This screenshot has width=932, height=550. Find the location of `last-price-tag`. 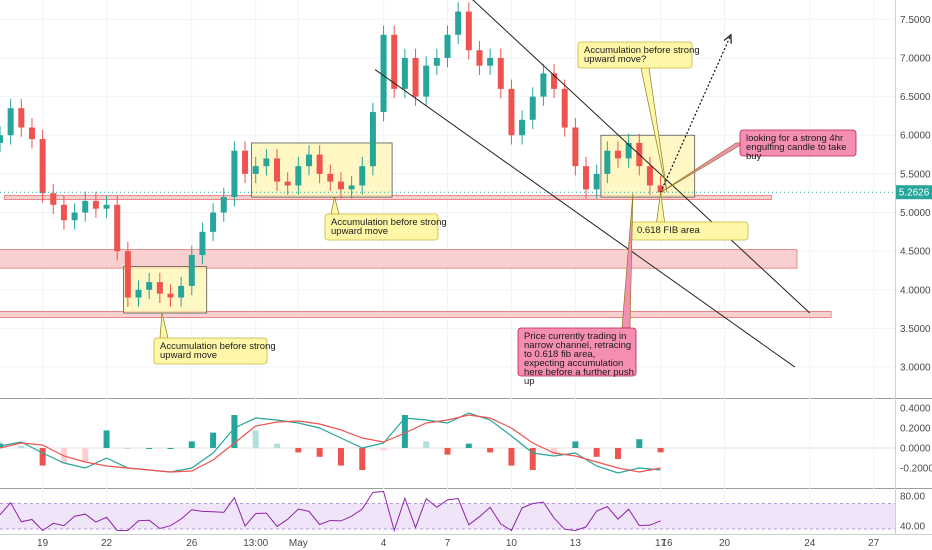

last-price-tag is located at coordinates (914, 192).